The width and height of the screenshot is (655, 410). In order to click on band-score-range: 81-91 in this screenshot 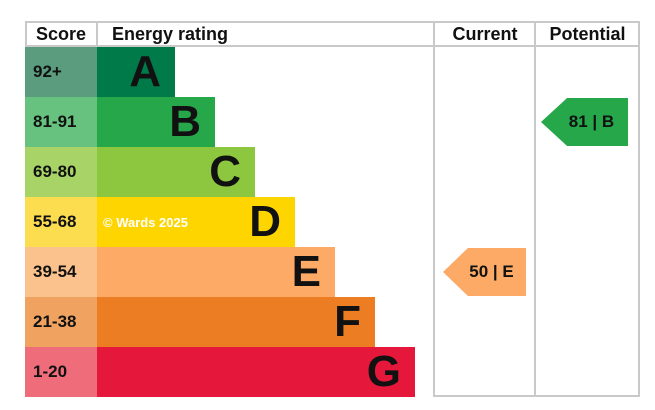, I will do `click(61, 122)`.